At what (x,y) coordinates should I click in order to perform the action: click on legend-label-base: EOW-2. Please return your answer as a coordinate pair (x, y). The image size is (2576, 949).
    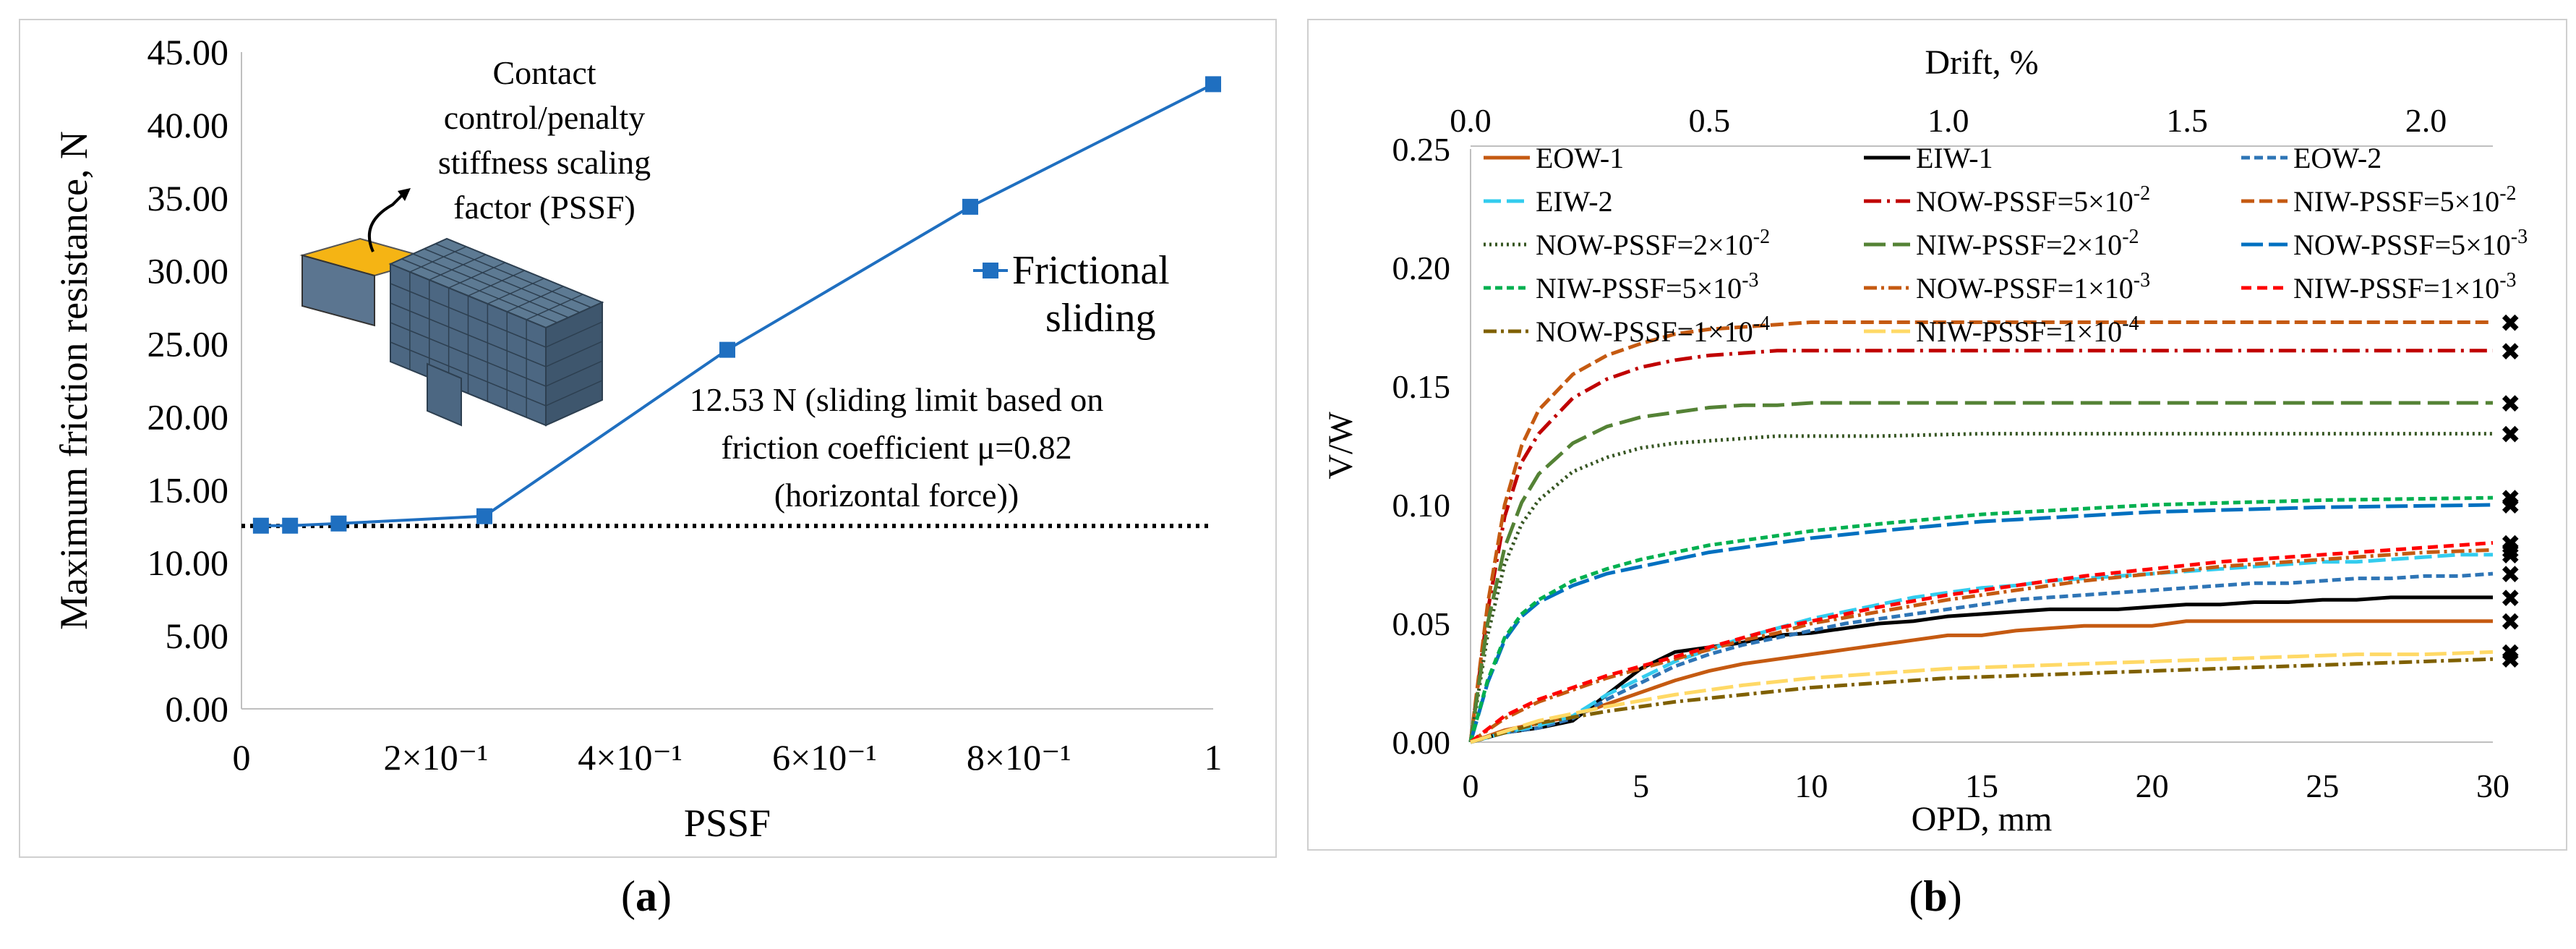
    Looking at the image, I should click on (2337, 158).